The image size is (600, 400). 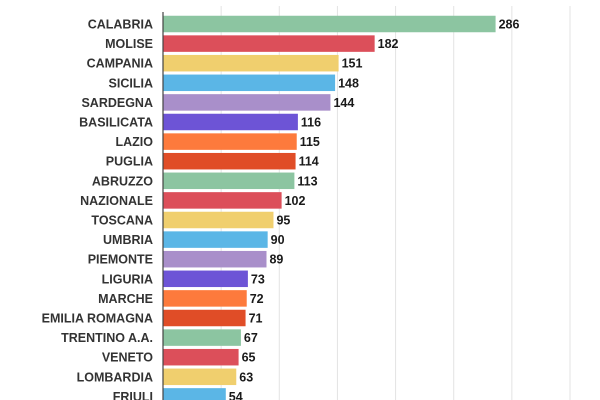 What do you see at coordinates (258, 279) in the screenshot?
I see `value-label: 73` at bounding box center [258, 279].